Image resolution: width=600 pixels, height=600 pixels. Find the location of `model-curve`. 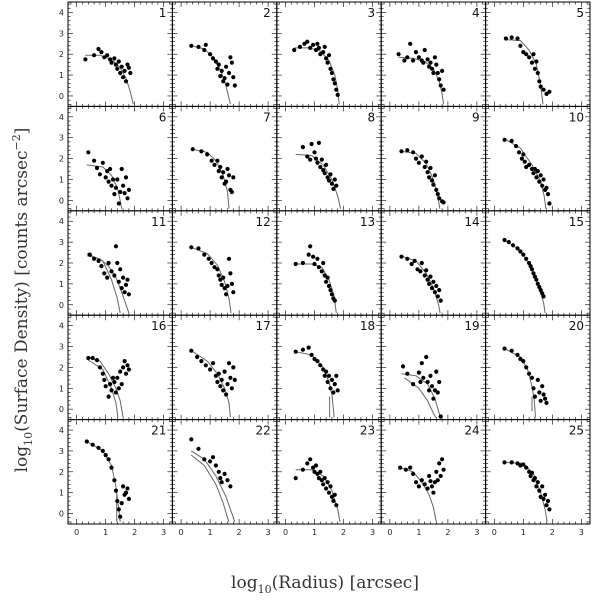

model-curve is located at coordinates (418, 494).